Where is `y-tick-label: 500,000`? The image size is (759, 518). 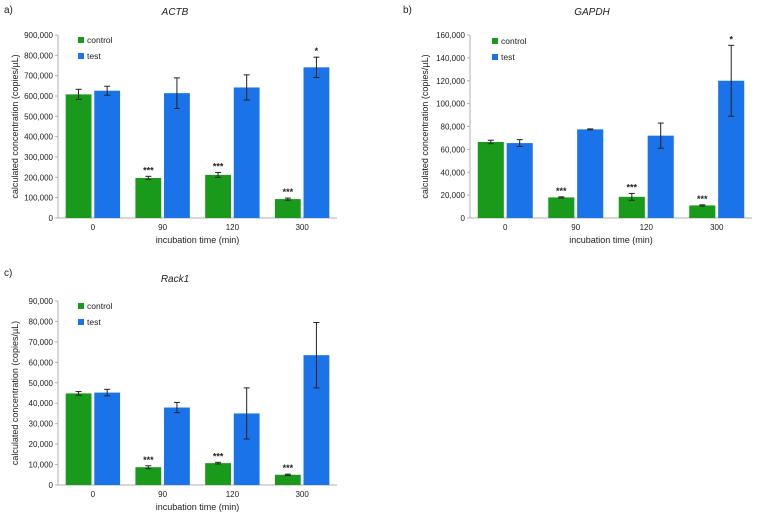 y-tick-label: 500,000 is located at coordinates (38, 116).